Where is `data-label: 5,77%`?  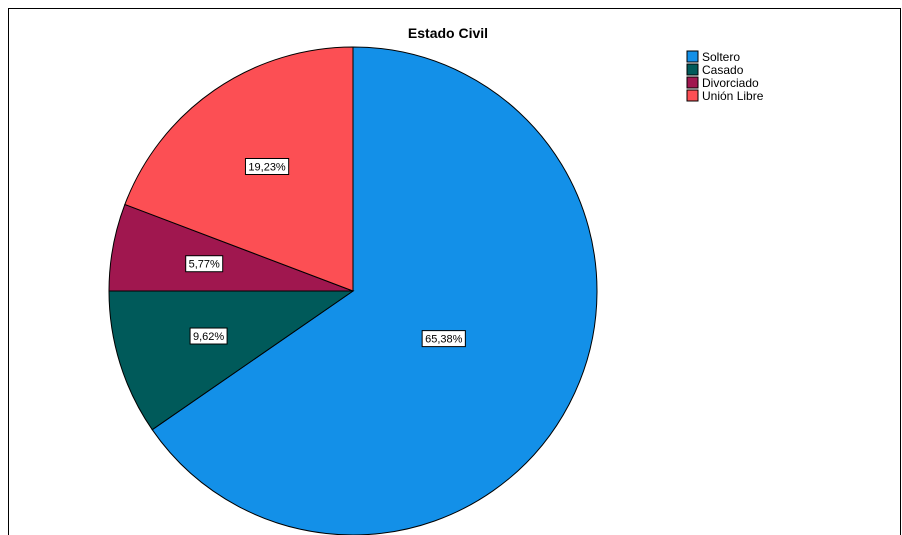
data-label: 5,77% is located at coordinates (204, 264).